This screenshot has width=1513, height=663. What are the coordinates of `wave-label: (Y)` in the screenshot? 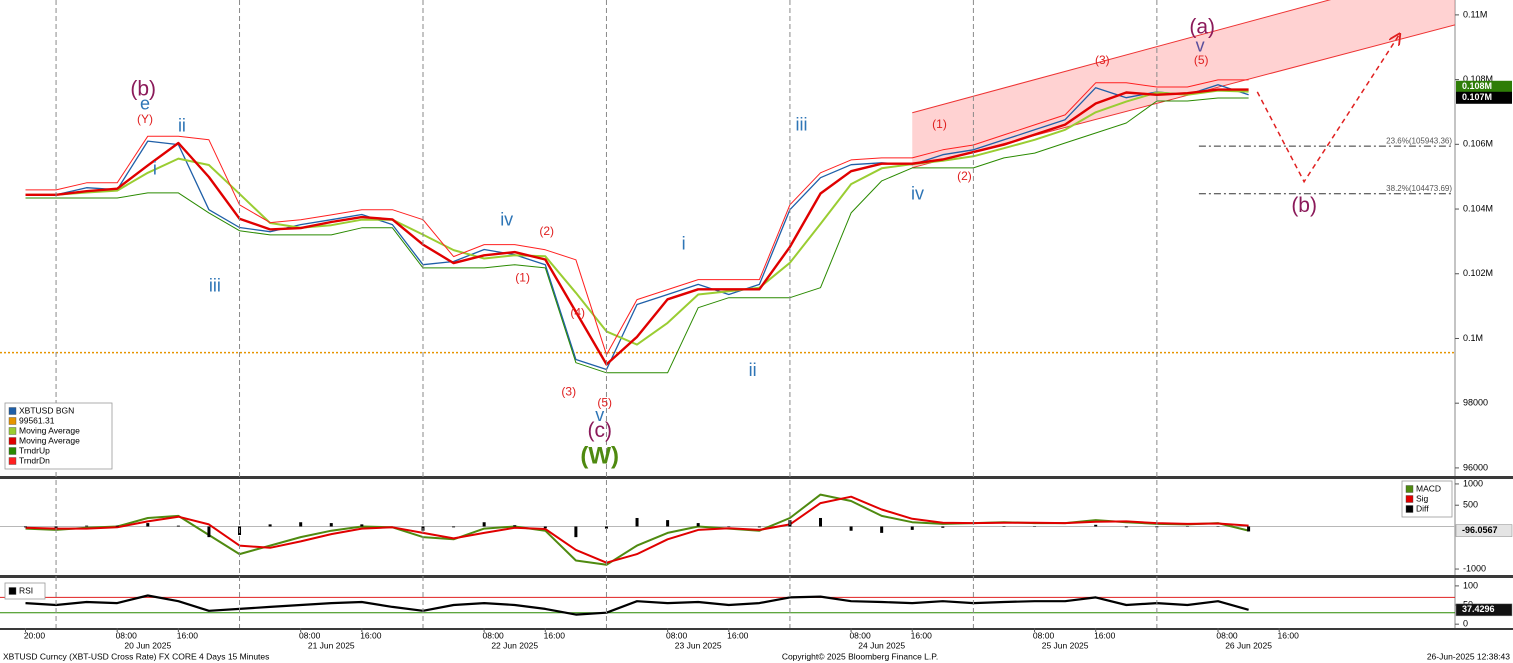 It's located at (145, 119).